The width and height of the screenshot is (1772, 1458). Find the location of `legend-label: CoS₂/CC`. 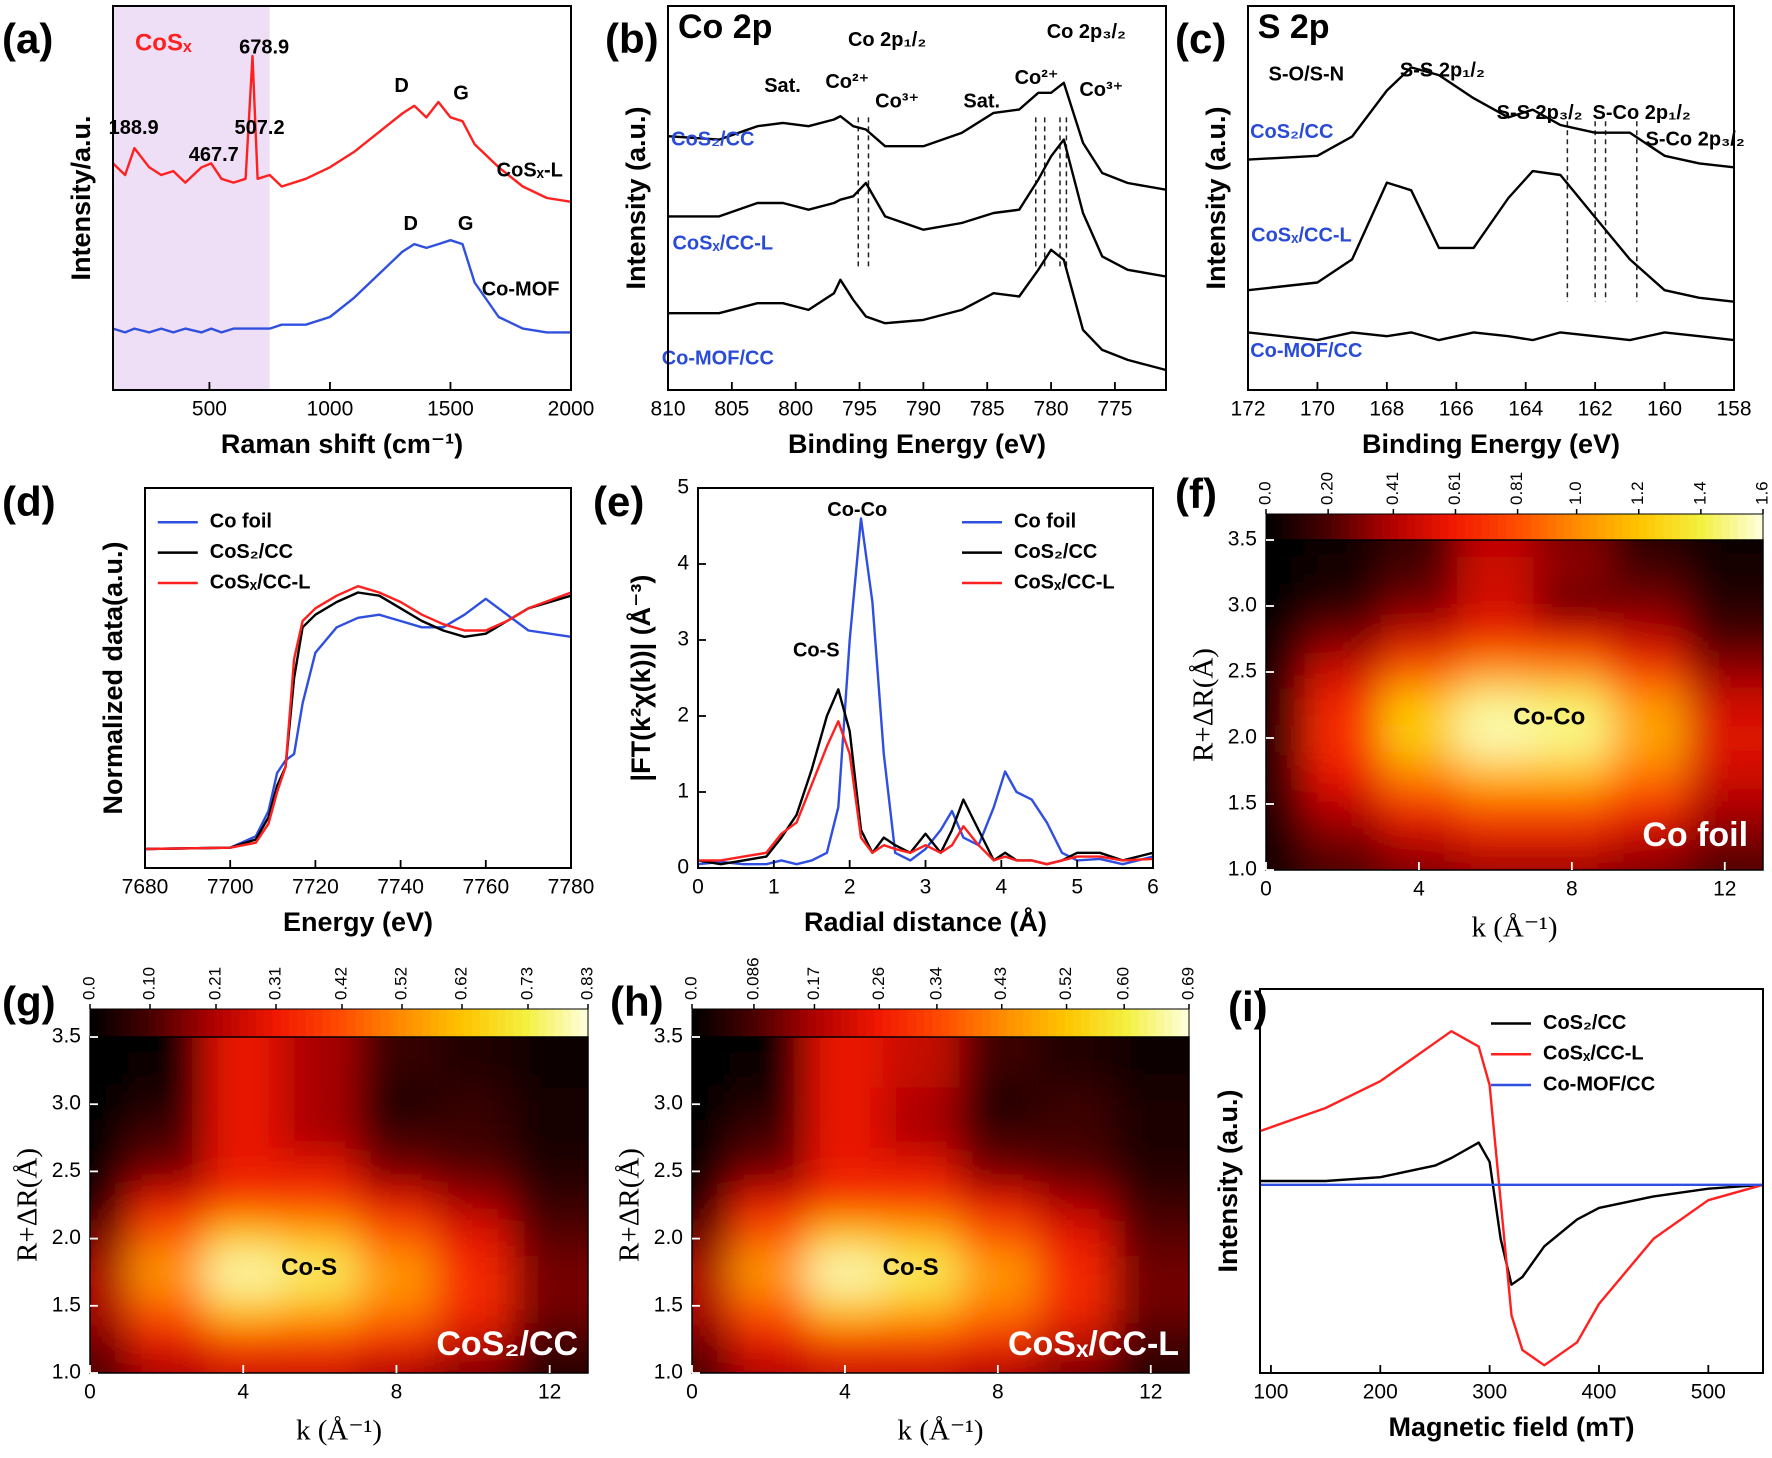

legend-label: CoS₂/CC is located at coordinates (1584, 1023).